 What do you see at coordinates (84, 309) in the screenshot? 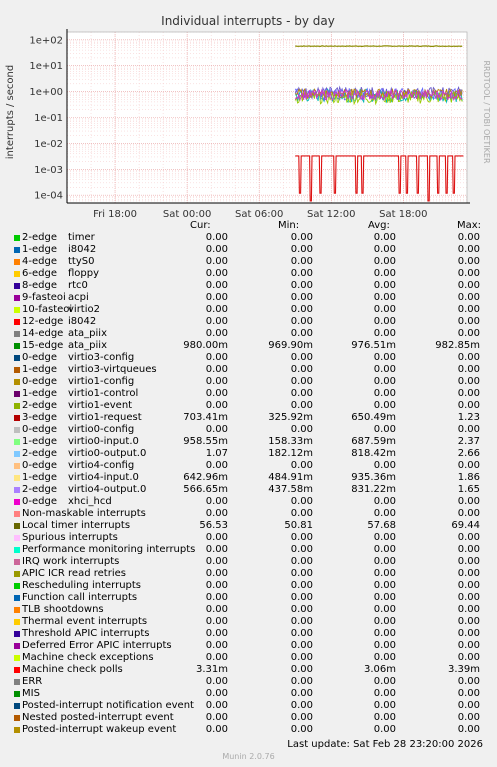
I see `legend-description: virtio2` at bounding box center [84, 309].